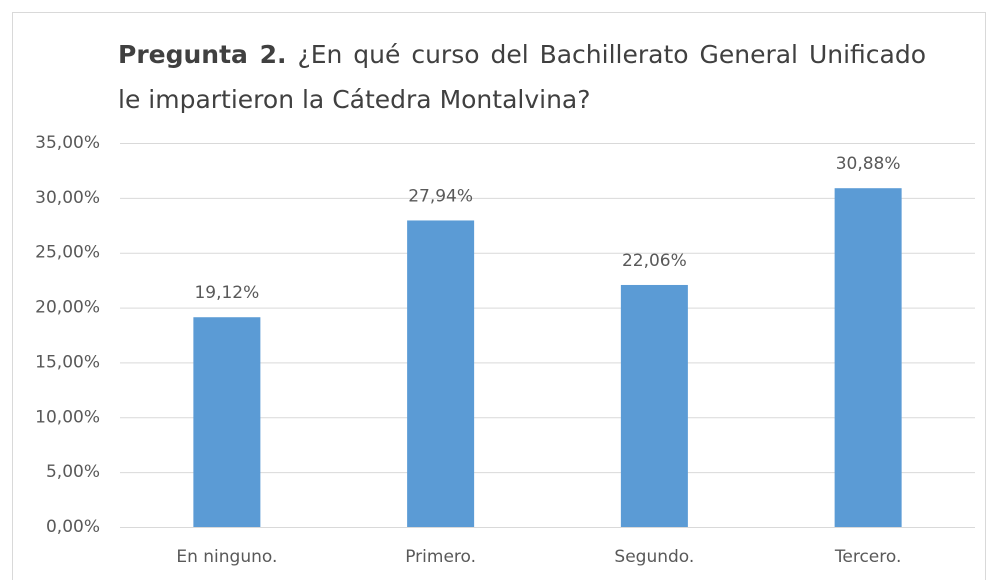 This screenshot has width=990, height=582. Describe the element at coordinates (868, 164) in the screenshot. I see `data-label: 30,88%` at that location.